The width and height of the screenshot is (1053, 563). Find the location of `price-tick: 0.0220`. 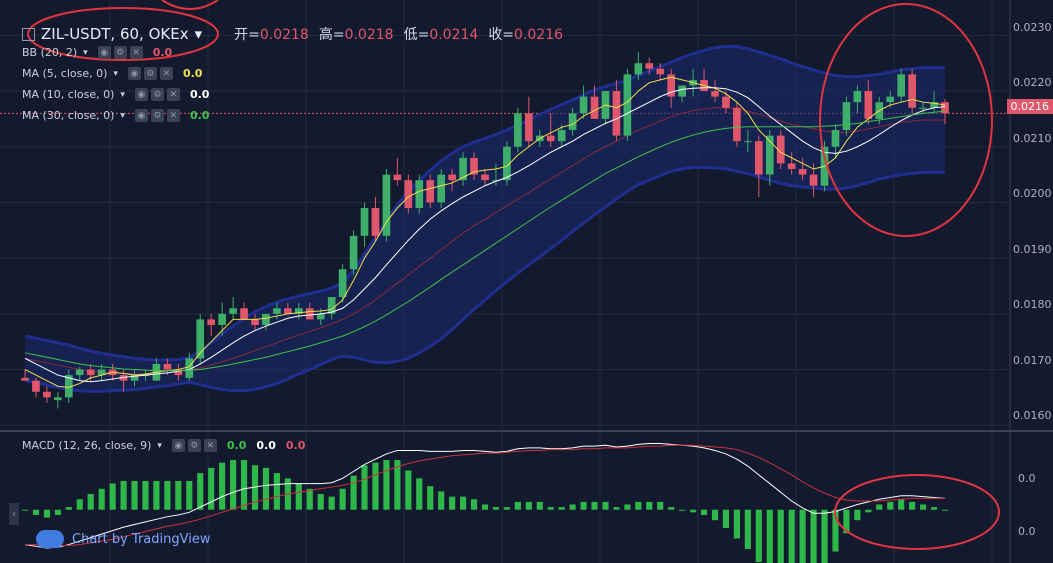

price-tick: 0.0220 is located at coordinates (1032, 82).